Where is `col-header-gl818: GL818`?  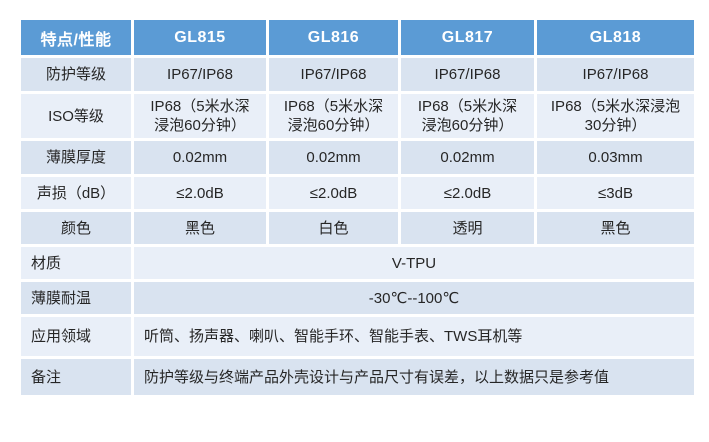 col-header-gl818: GL818 is located at coordinates (615, 37).